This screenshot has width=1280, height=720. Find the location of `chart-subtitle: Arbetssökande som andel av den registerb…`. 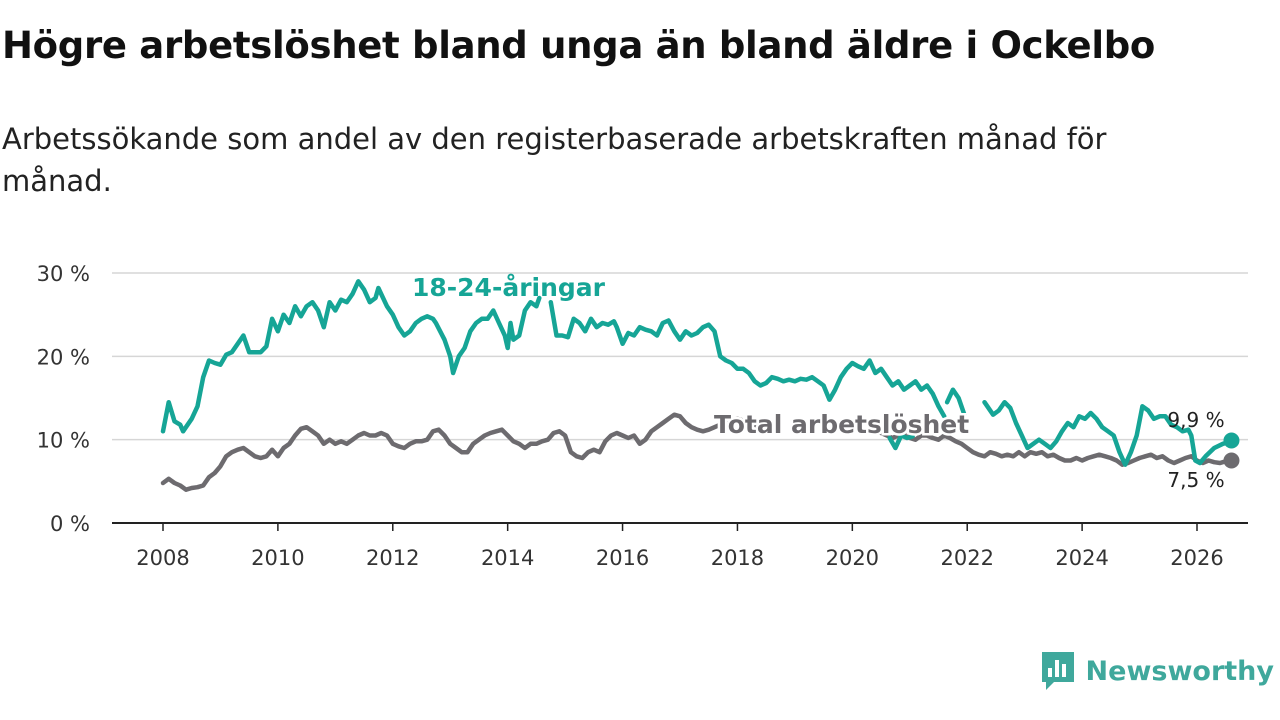

chart-subtitle: Arbetssökande som andel av den registerb… is located at coordinates (554, 160).